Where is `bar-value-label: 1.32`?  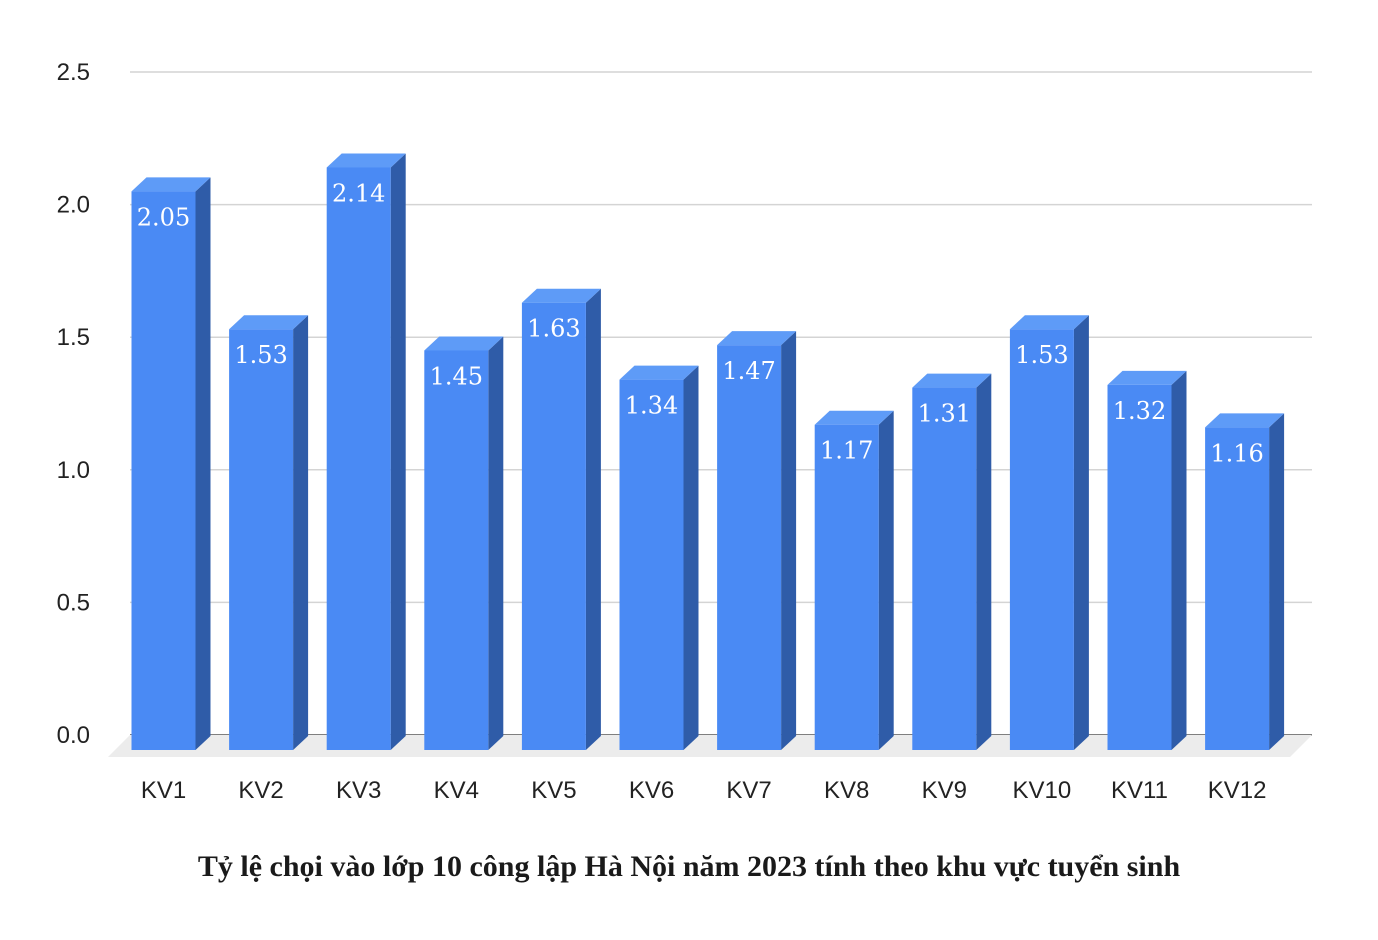 bar-value-label: 1.32 is located at coordinates (1139, 411).